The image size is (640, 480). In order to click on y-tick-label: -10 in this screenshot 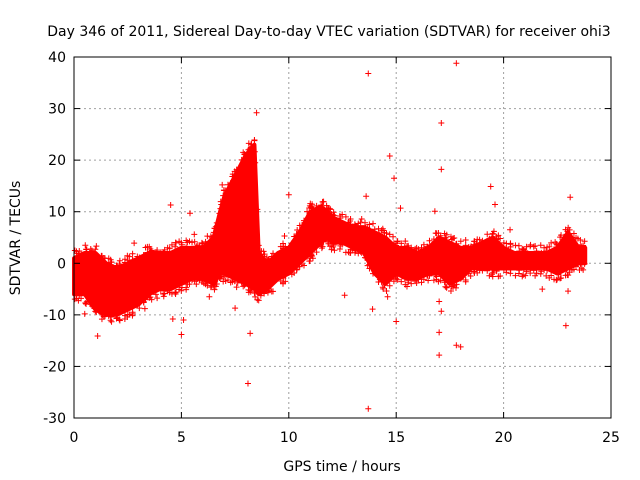, I will do `click(54, 316)`.